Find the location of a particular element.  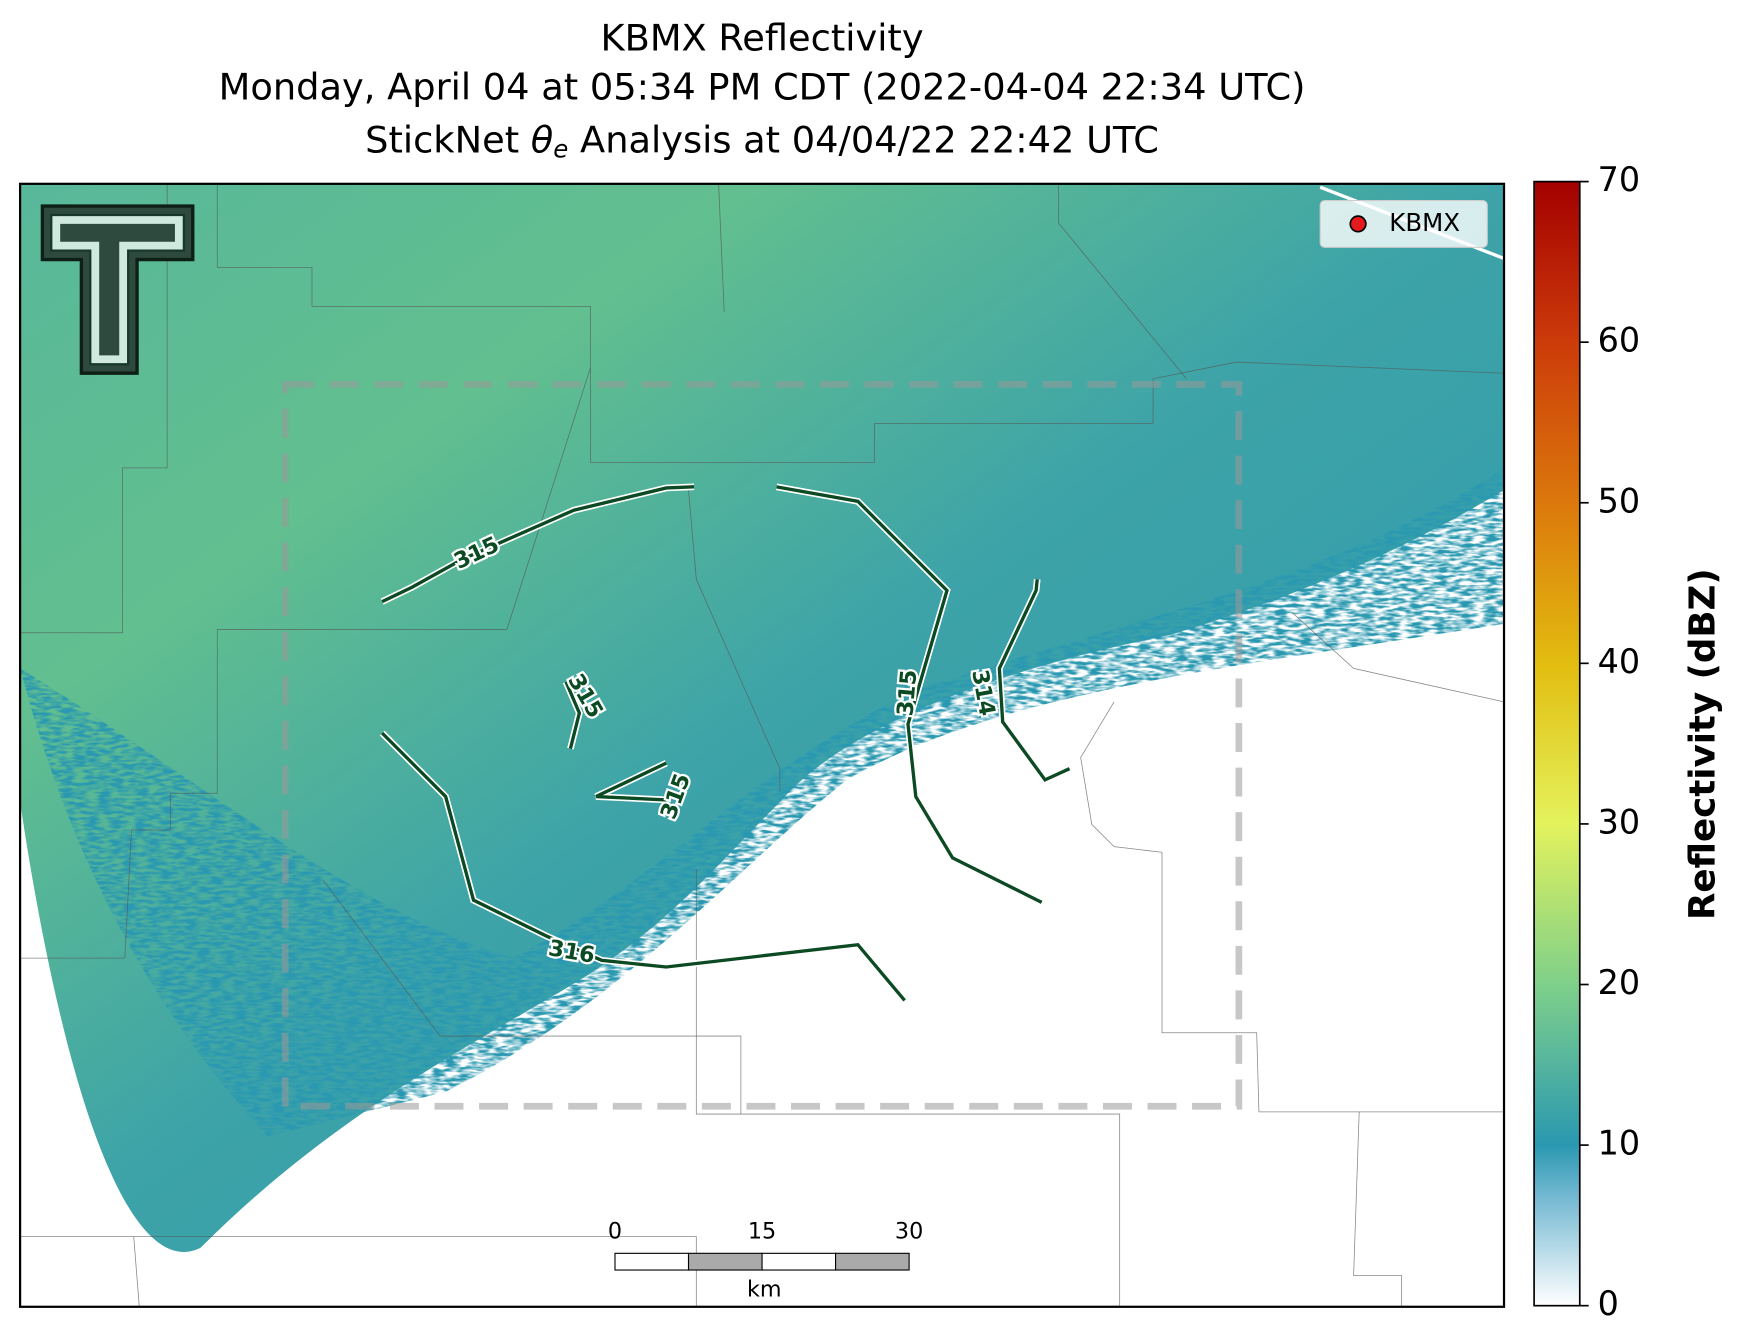

colorbar-tick-label: 70 is located at coordinates (1619, 179).